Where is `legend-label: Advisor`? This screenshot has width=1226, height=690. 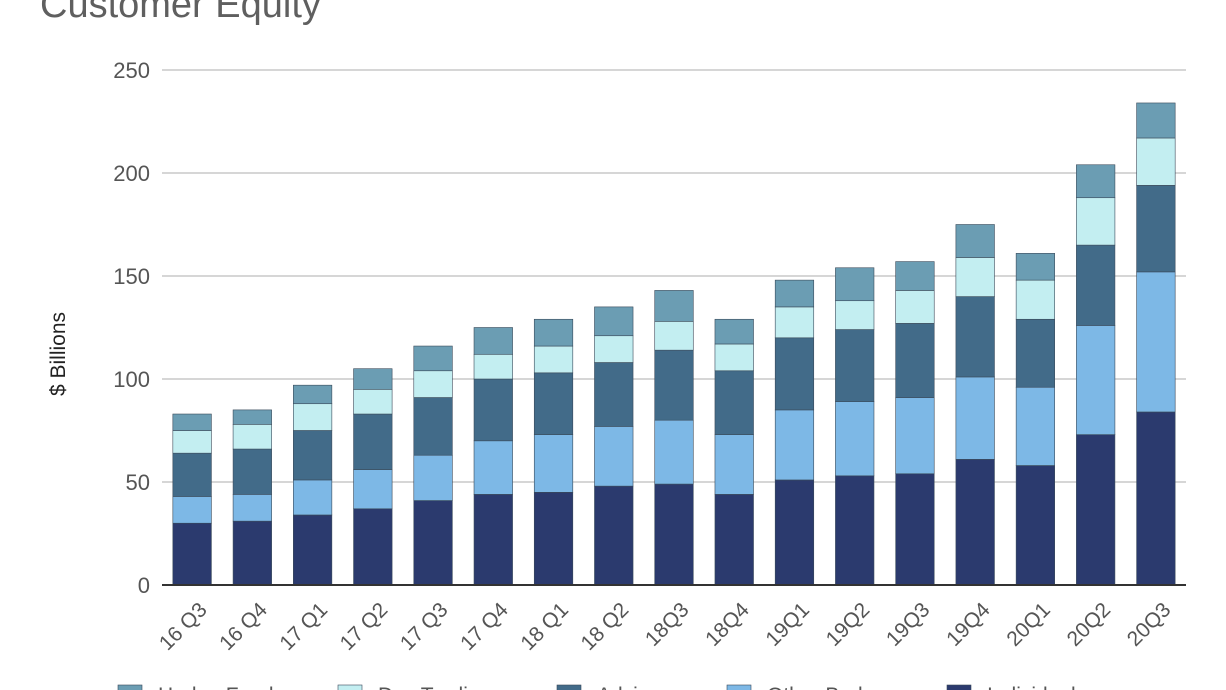 legend-label: Advisor is located at coordinates (632, 687).